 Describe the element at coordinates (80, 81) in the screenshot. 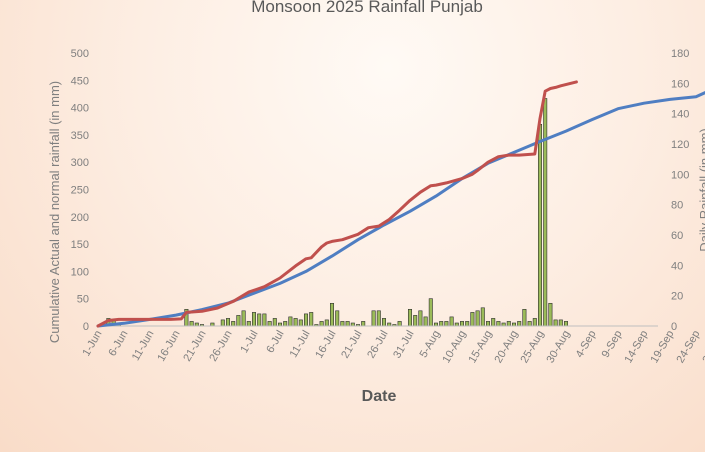

I see `left-tick-label: 450` at that location.